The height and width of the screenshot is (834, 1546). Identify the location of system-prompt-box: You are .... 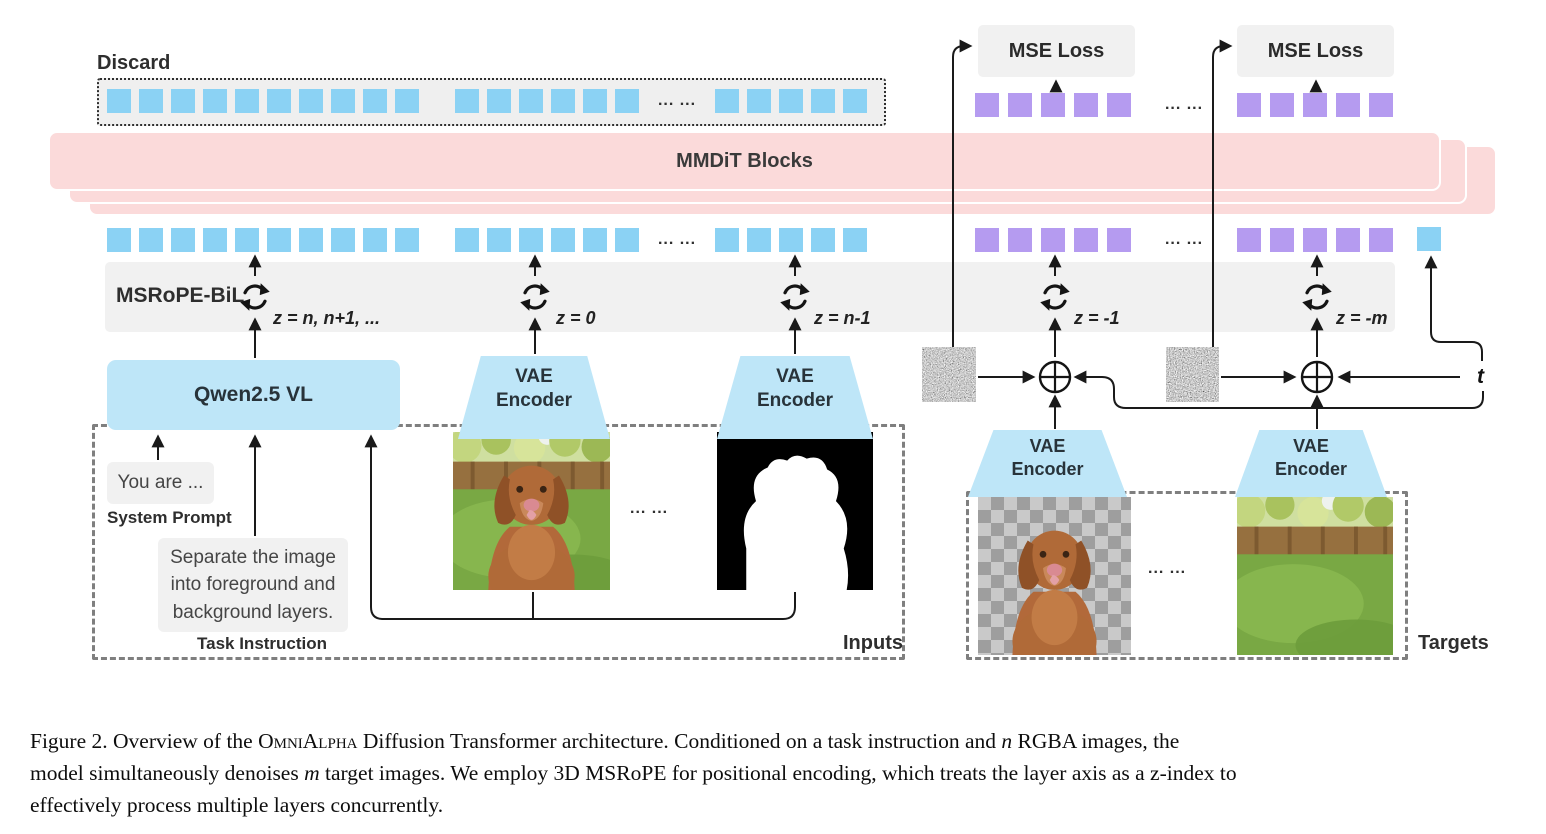
(160, 483).